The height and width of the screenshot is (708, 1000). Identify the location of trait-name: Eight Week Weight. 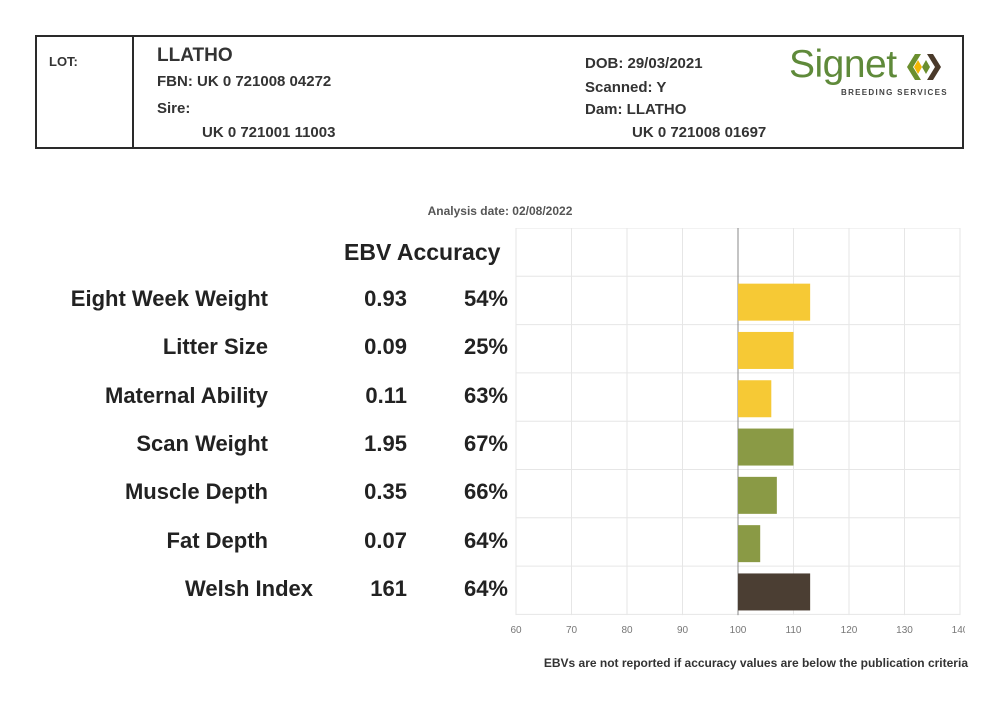
(169, 298).